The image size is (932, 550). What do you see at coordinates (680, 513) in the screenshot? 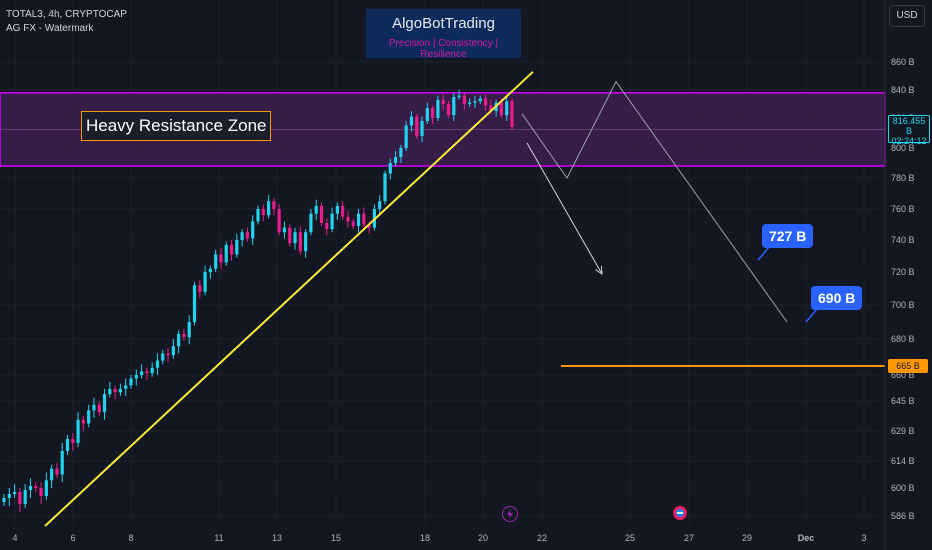
I see `flag-icon` at bounding box center [680, 513].